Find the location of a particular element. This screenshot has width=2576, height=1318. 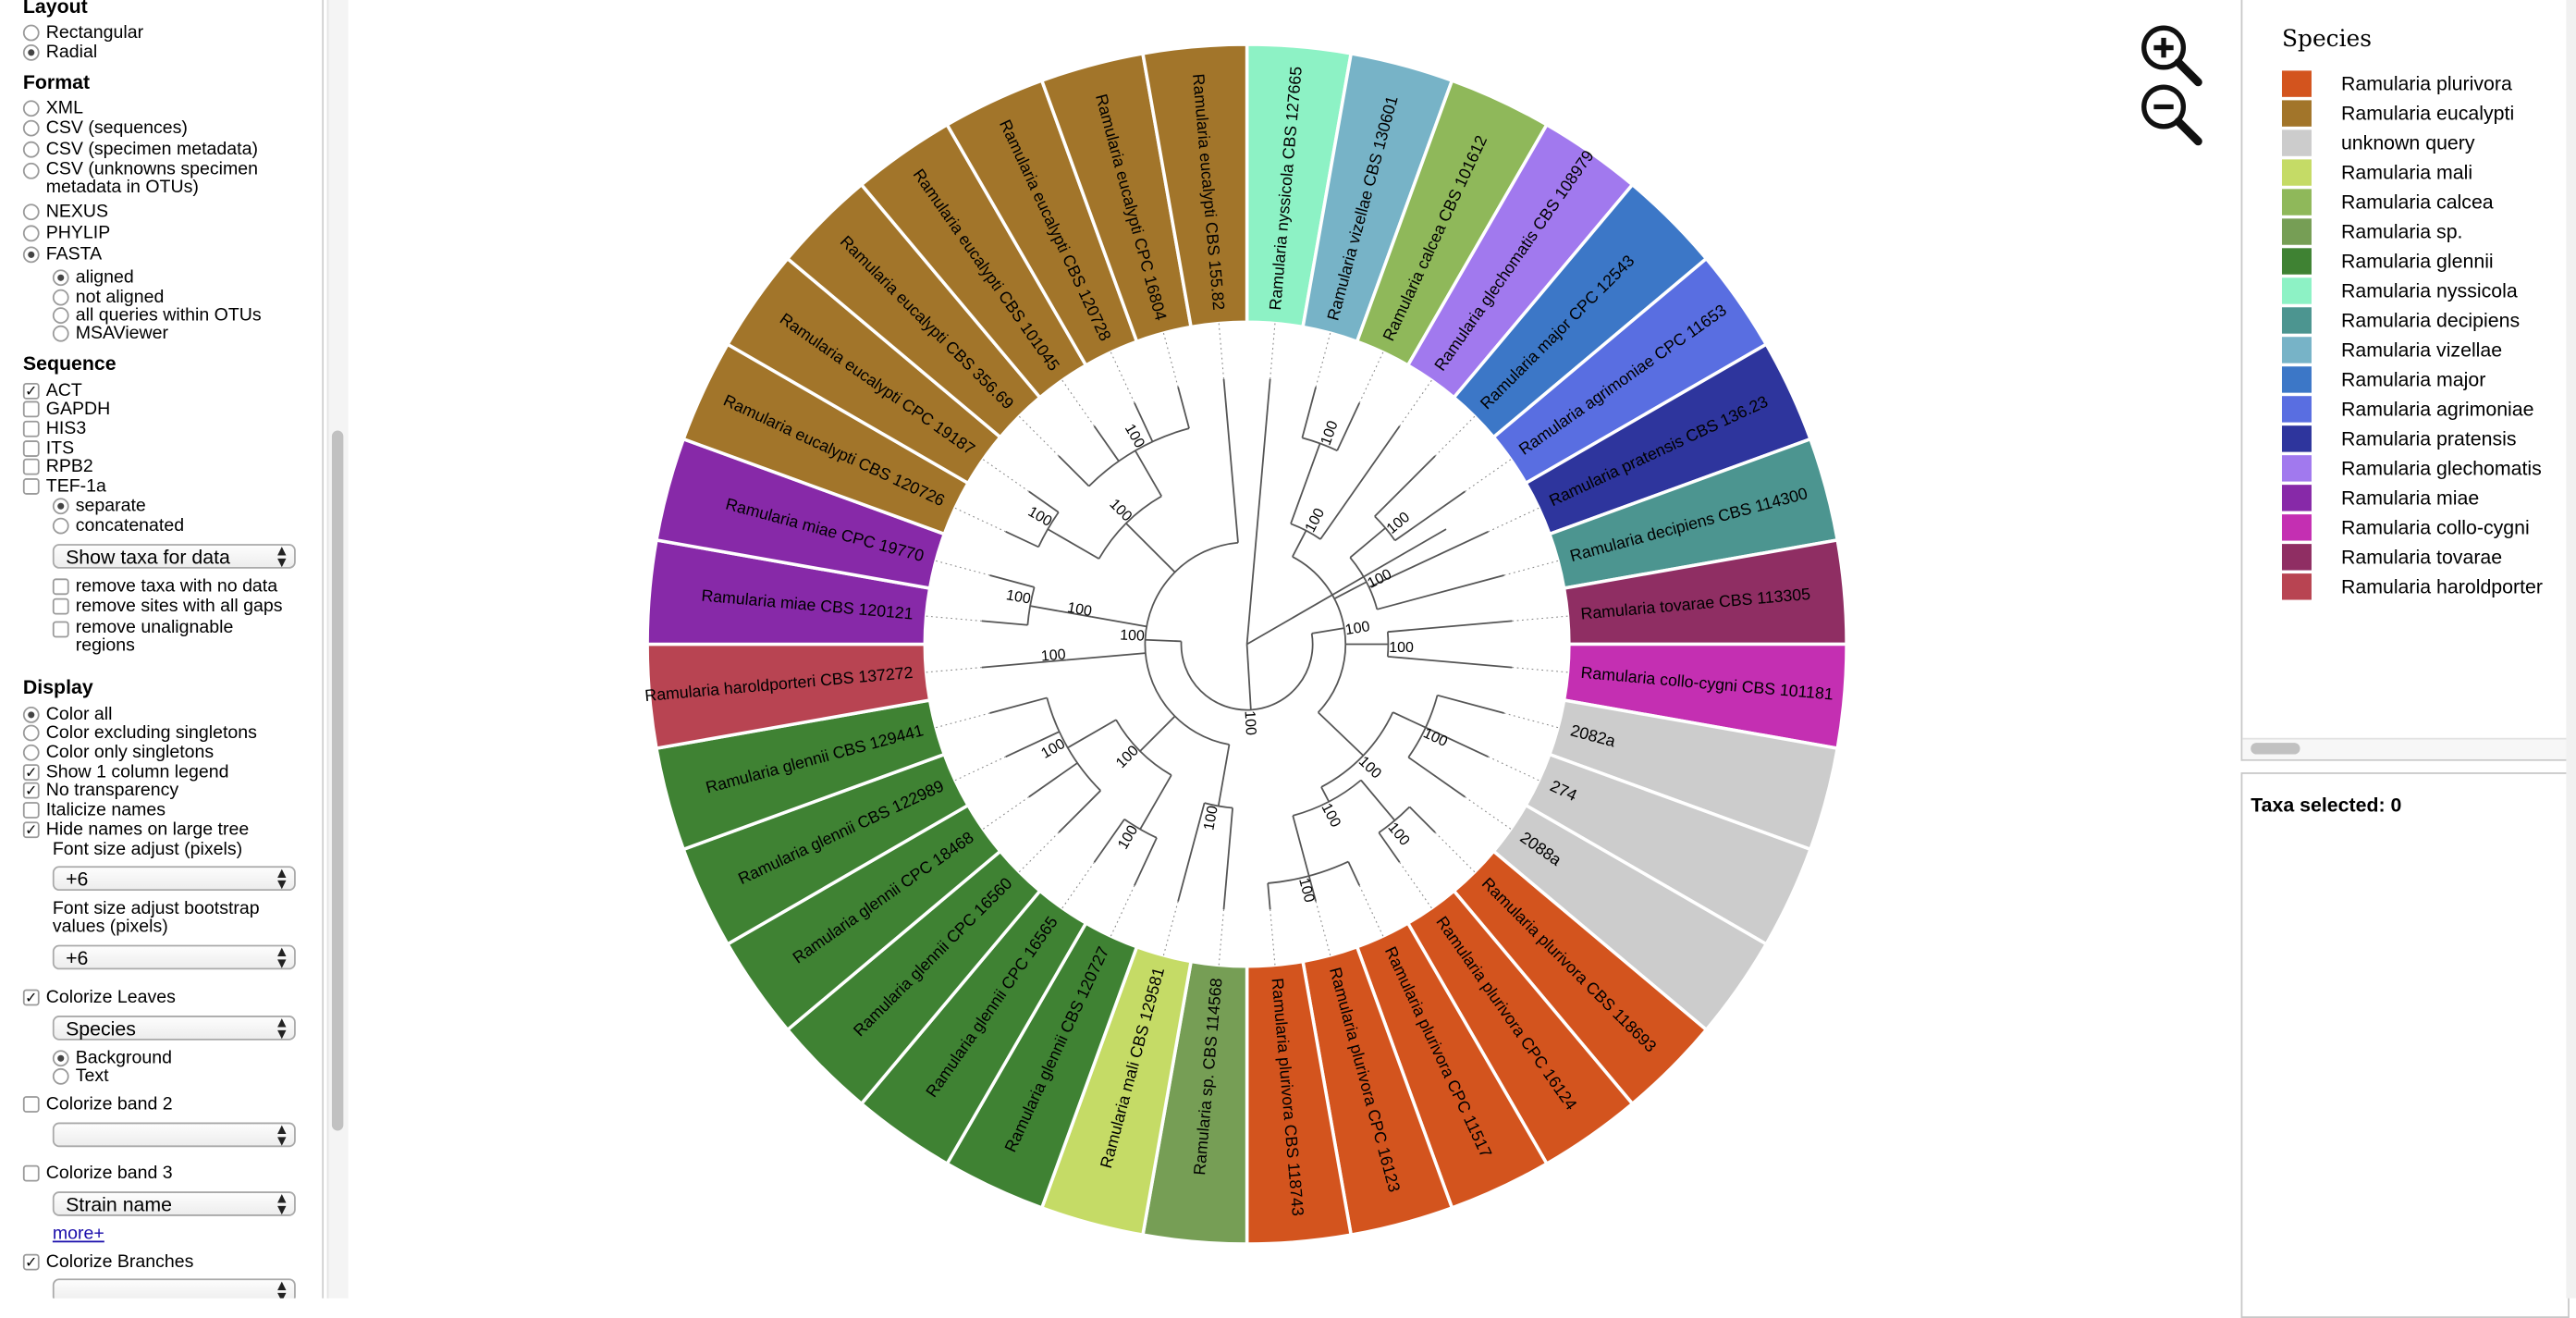

leaf-wedge is located at coordinates (1195, 186).